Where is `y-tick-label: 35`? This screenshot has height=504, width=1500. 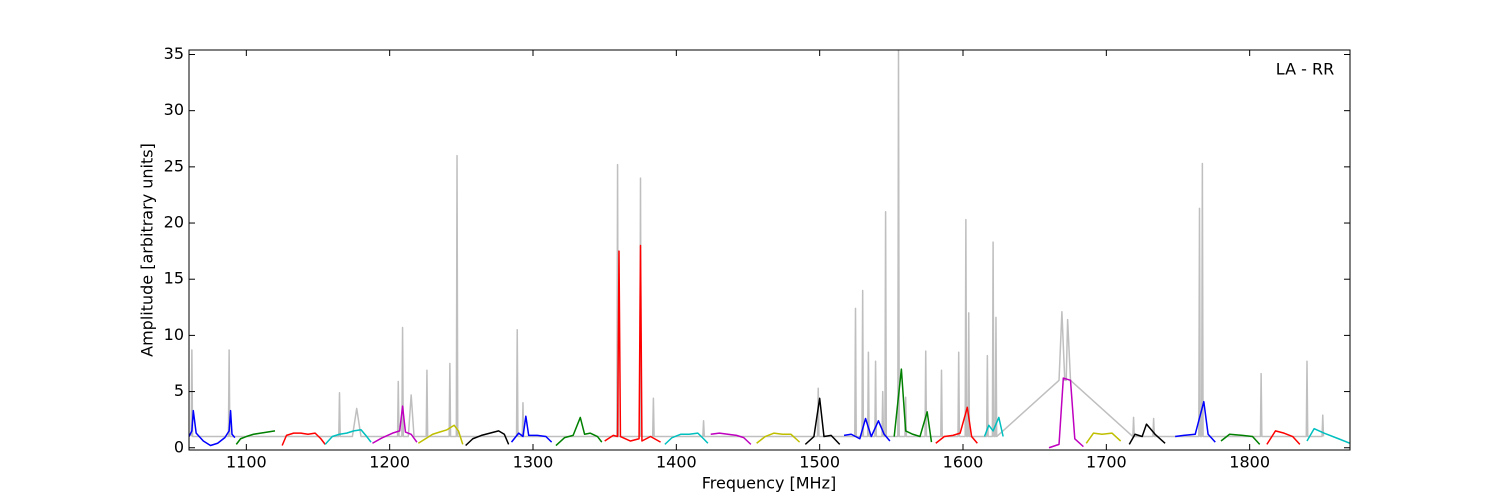 y-tick-label: 35 is located at coordinates (174, 53).